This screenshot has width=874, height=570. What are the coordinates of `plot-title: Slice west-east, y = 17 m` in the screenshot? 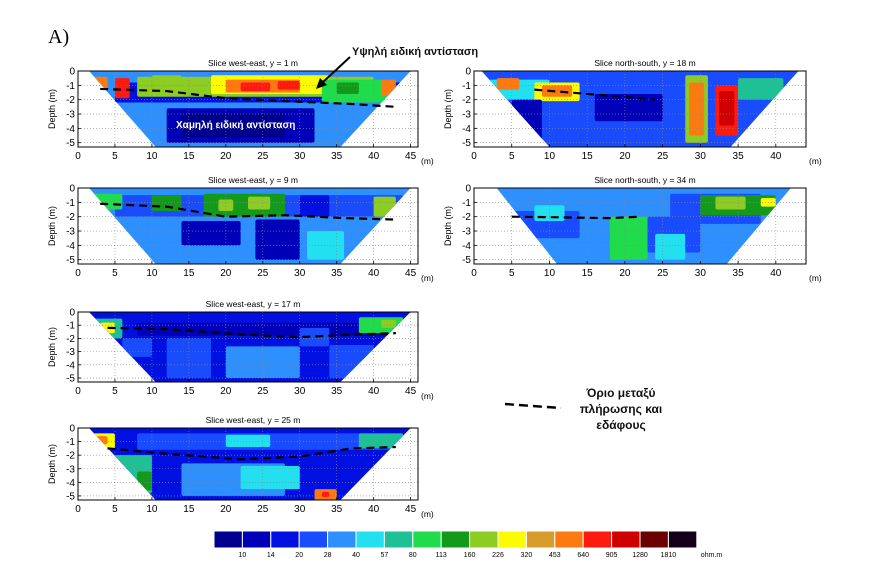 It's located at (253, 304).